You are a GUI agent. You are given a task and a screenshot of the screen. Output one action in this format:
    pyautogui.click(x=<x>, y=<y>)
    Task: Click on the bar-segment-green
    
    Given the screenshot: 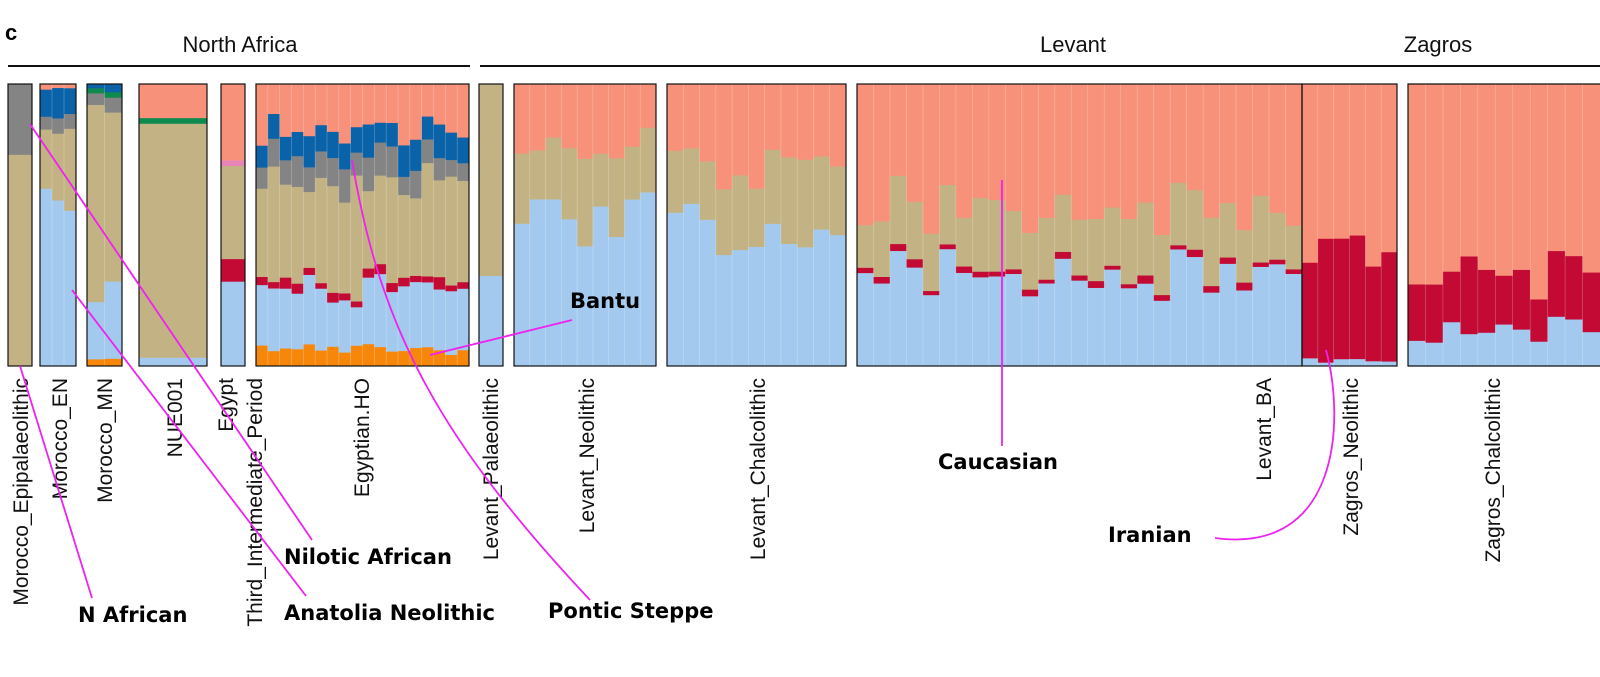 What is the action you would take?
    pyautogui.click(x=113, y=94)
    